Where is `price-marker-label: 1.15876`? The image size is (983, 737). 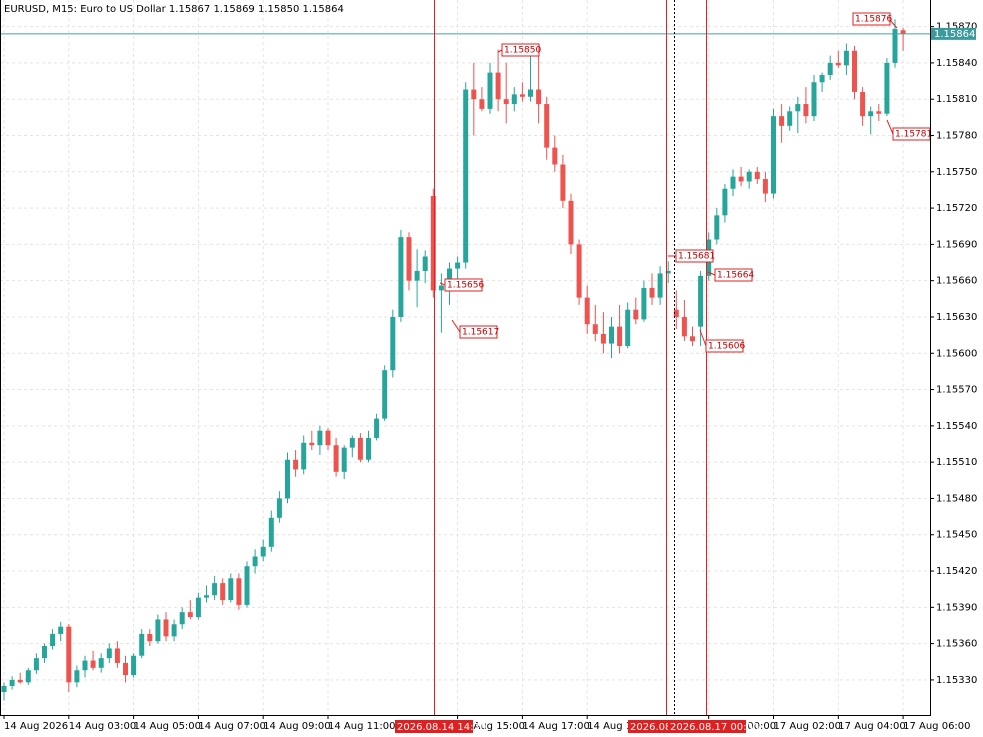 price-marker-label: 1.15876 is located at coordinates (873, 20).